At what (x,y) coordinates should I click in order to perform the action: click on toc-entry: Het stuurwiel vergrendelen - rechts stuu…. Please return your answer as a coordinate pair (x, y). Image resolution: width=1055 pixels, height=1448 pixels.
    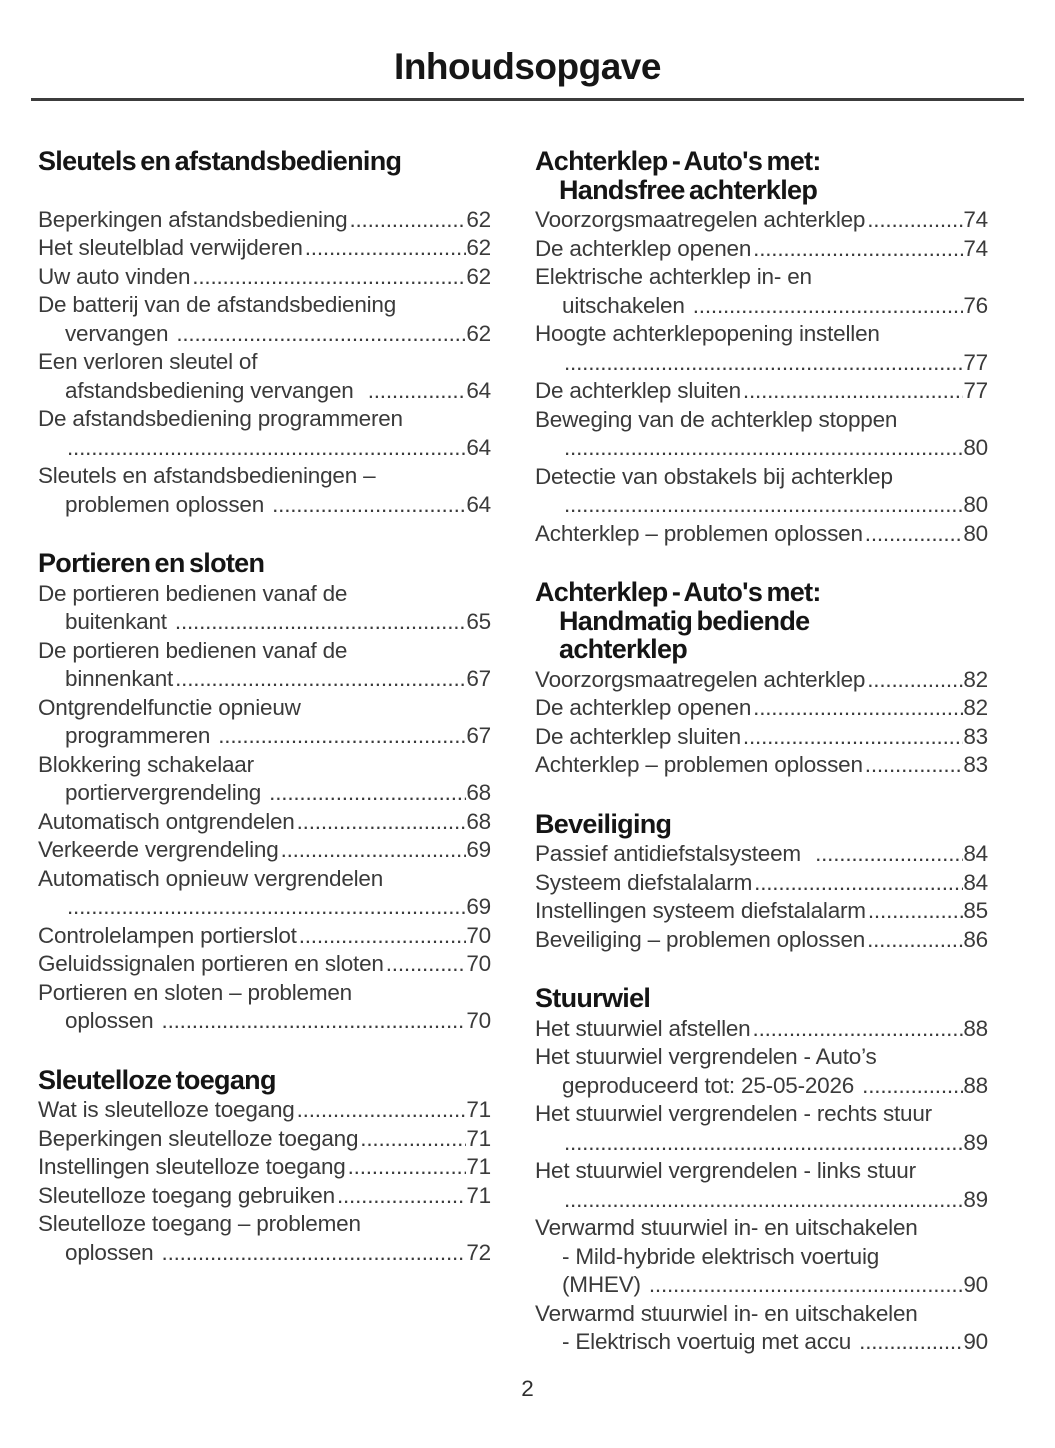
    Looking at the image, I should click on (761, 1128).